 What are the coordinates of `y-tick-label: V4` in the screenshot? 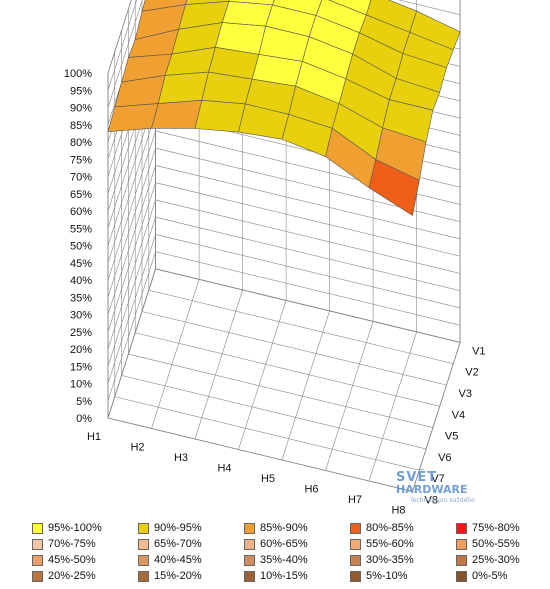 It's located at (458, 415).